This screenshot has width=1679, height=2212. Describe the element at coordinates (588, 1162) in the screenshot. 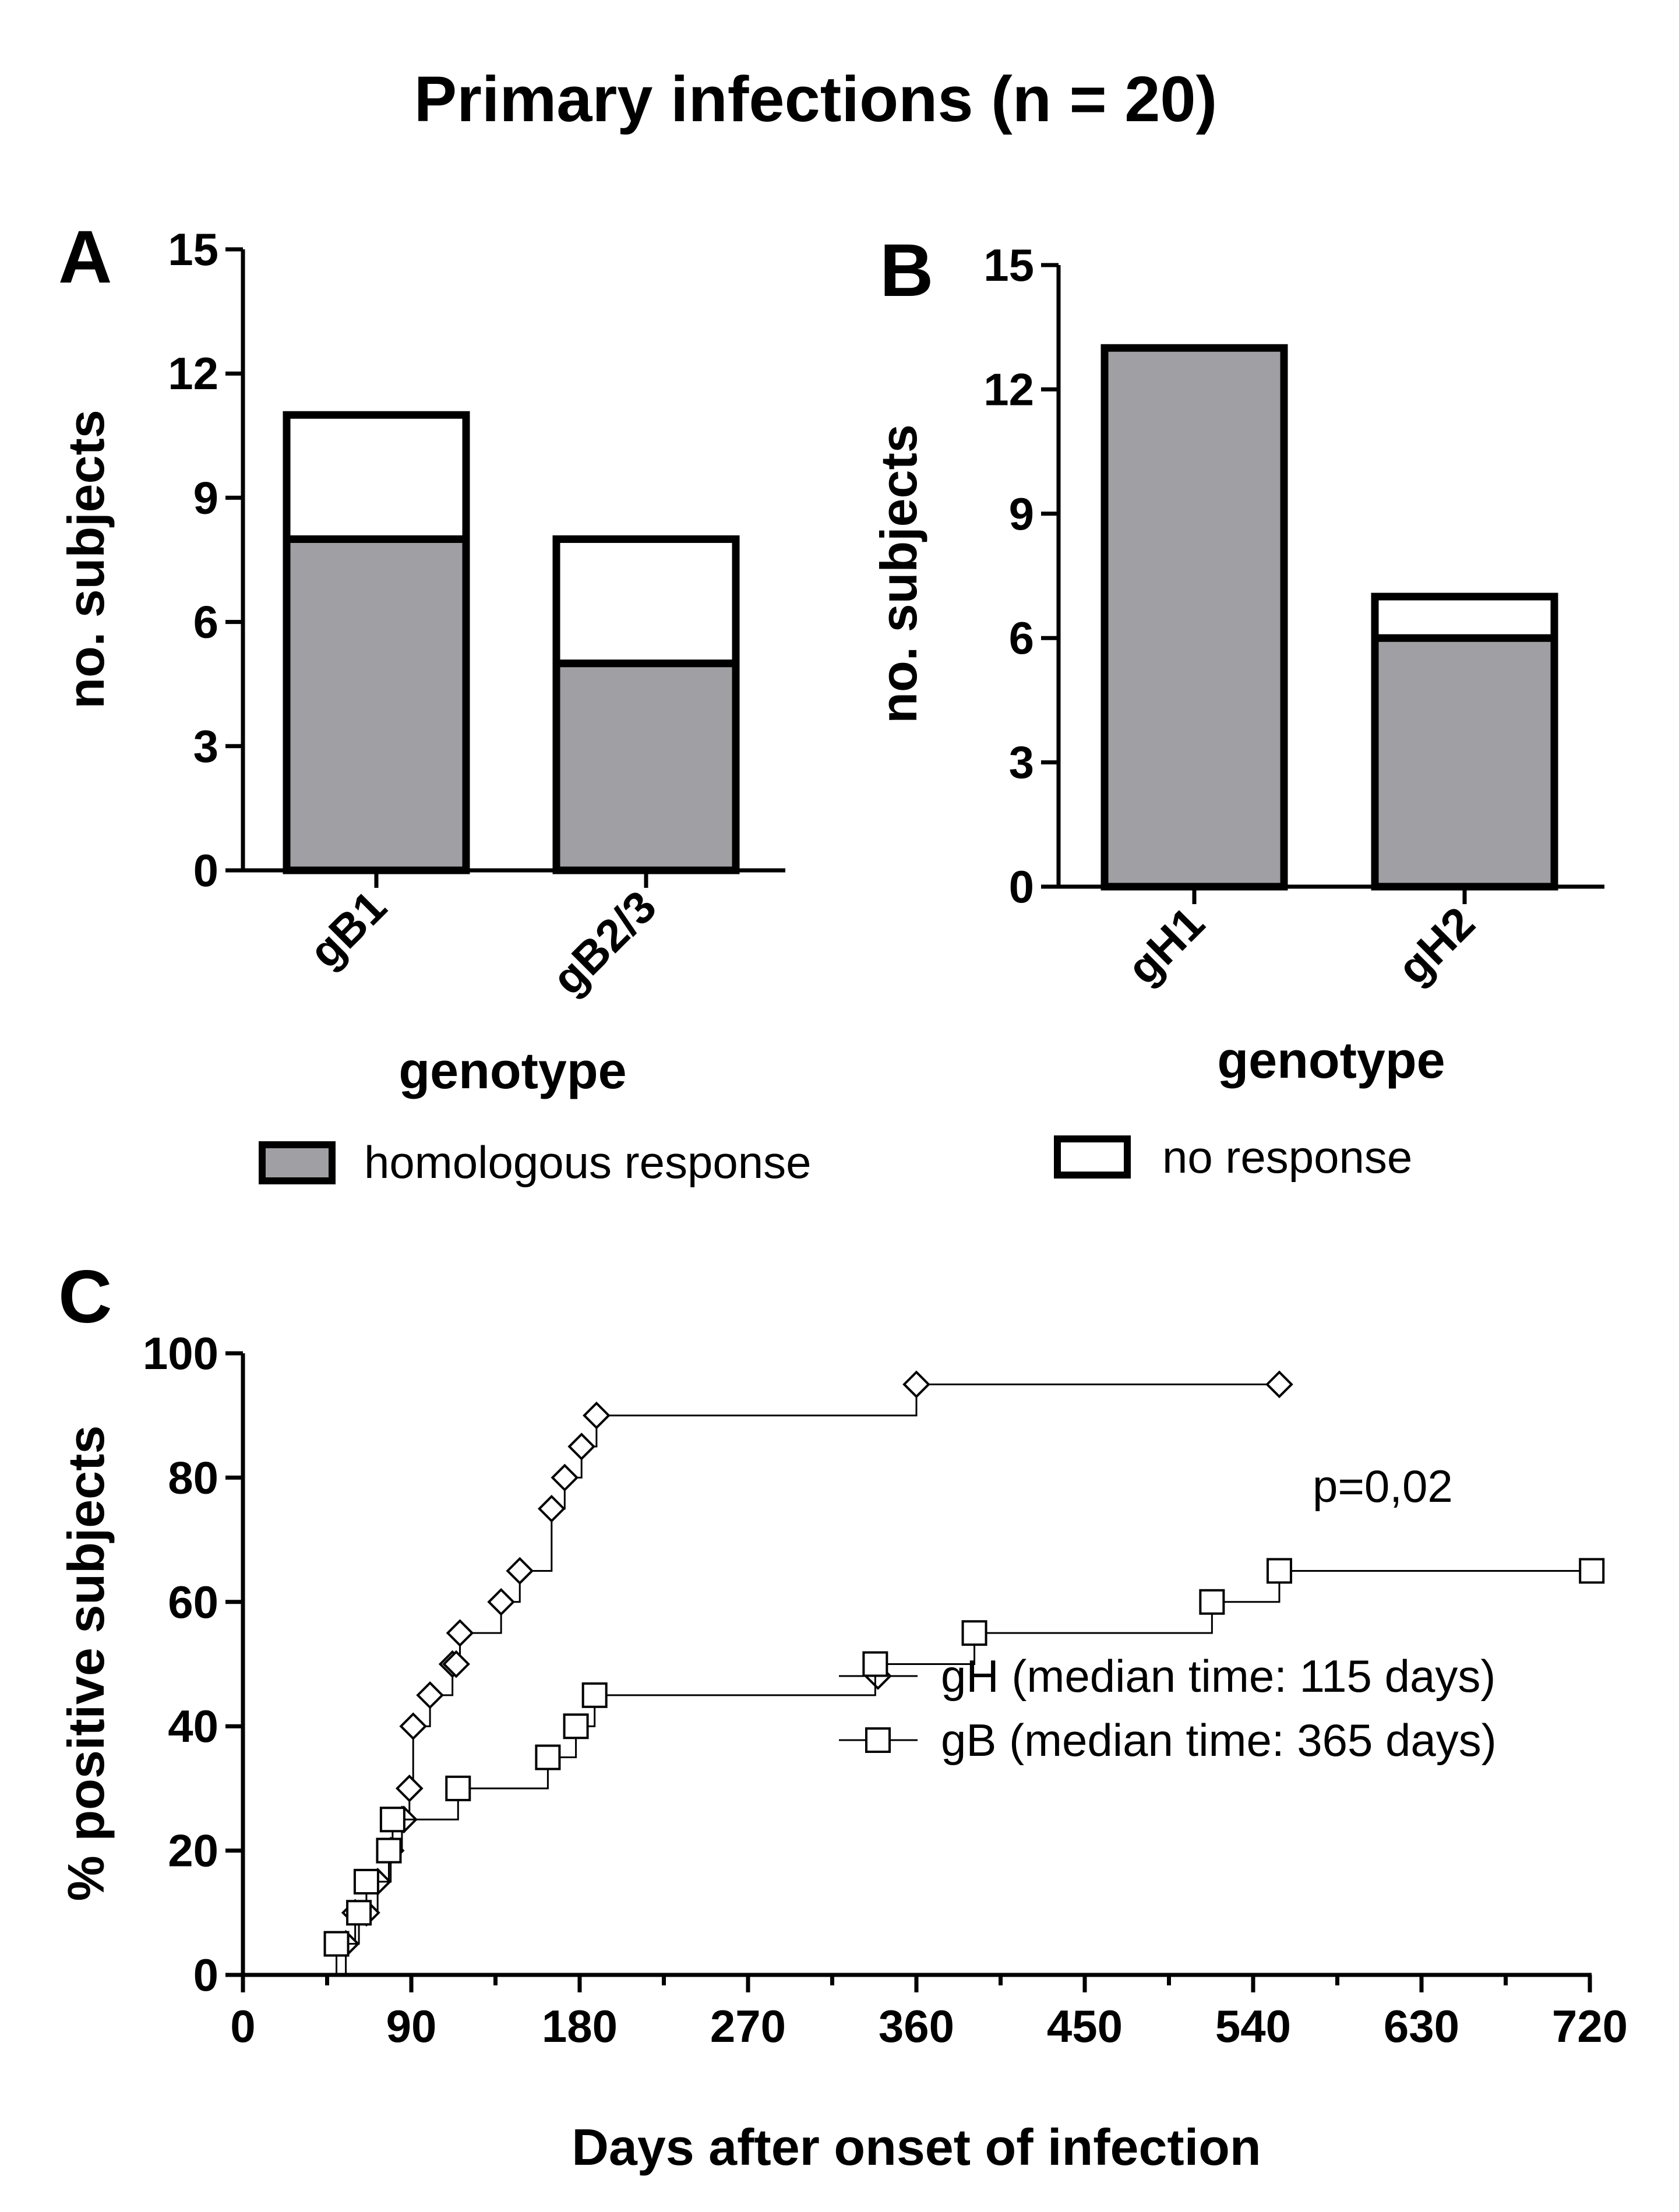

I see `legend-label-homologous: homologous response` at that location.